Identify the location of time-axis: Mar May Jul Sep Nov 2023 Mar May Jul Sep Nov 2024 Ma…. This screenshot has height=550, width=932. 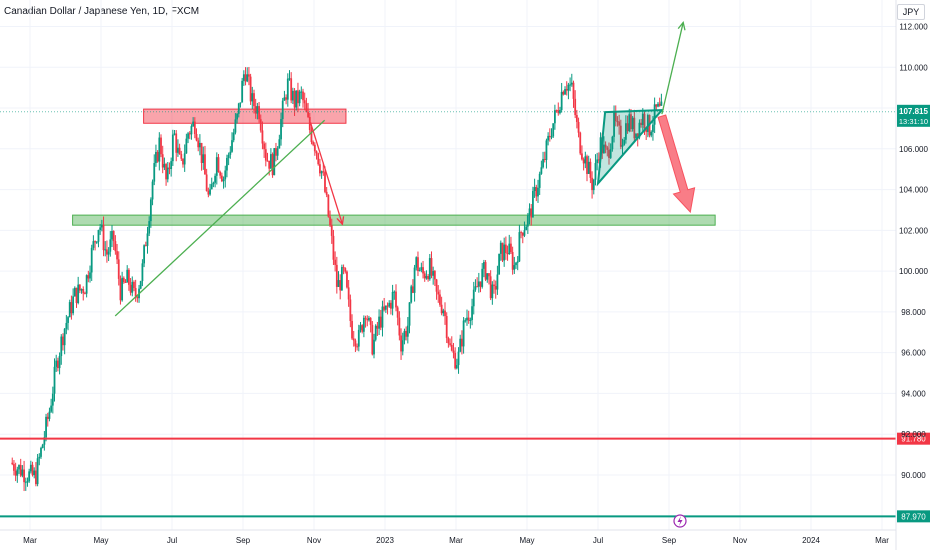
(448, 537).